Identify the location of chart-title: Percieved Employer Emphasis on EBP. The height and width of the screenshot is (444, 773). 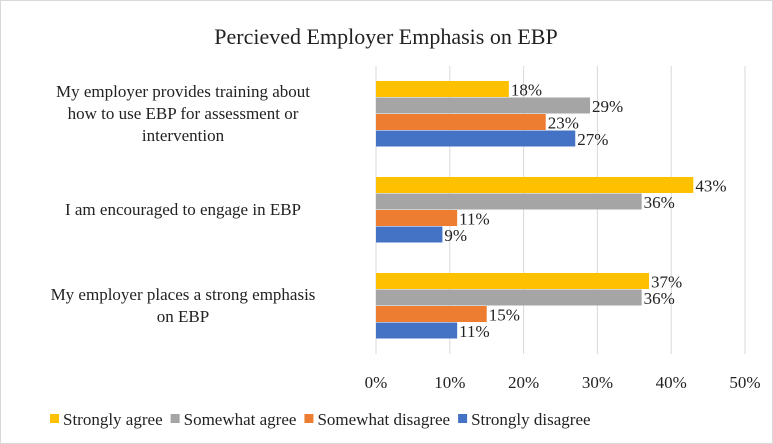
(385, 36).